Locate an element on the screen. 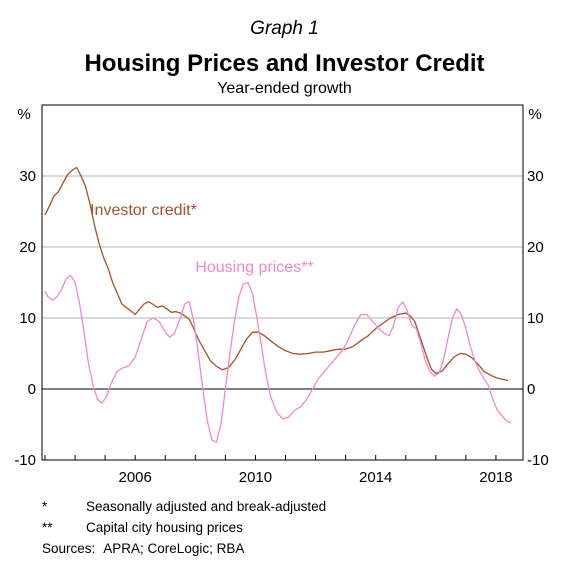 Image resolution: width=569 pixels, height=578 pixels. footnote-1: * Seasonally adjusted and break-adjusted is located at coordinates (184, 506).